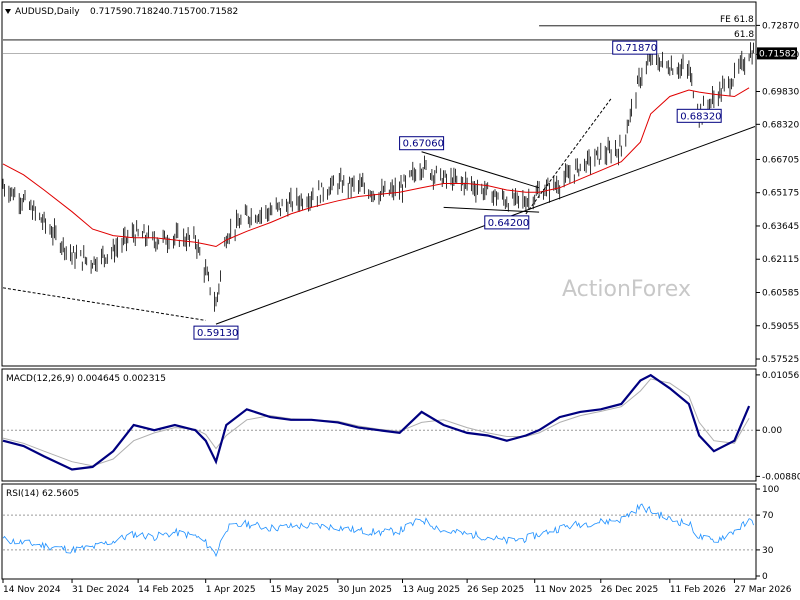  Describe the element at coordinates (32, 590) in the screenshot. I see `x-tick-label: 14 Nov 2024` at that location.